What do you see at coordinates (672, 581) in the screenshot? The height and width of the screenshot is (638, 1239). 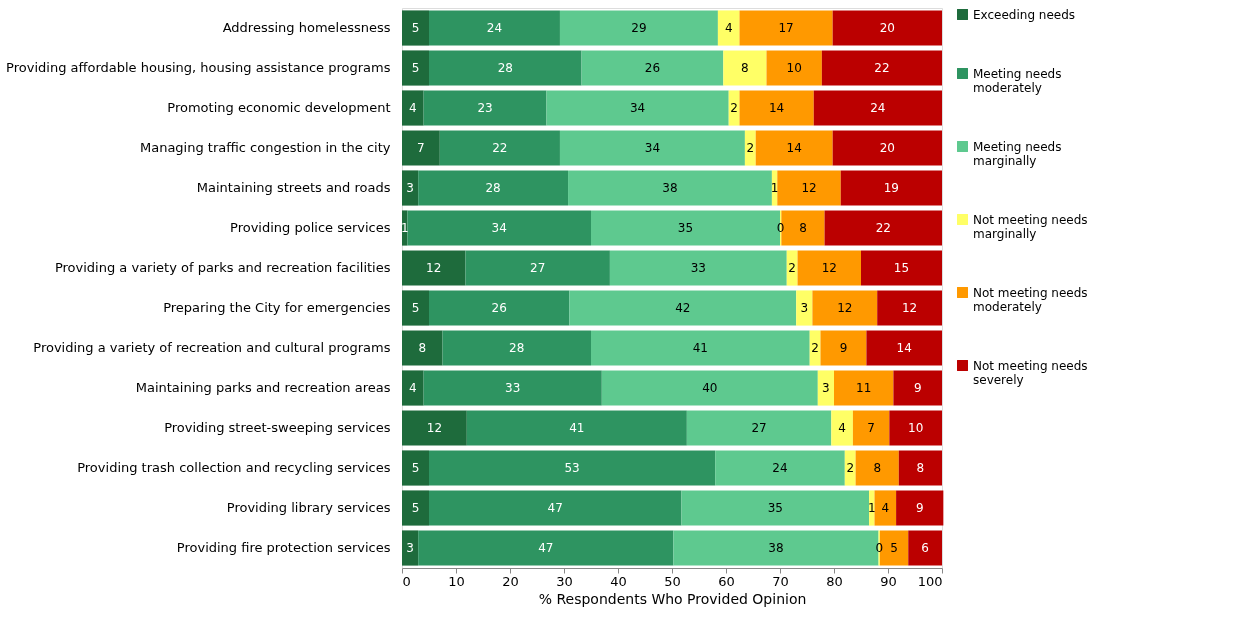 I see `x-tick-label: 50` at bounding box center [672, 581].